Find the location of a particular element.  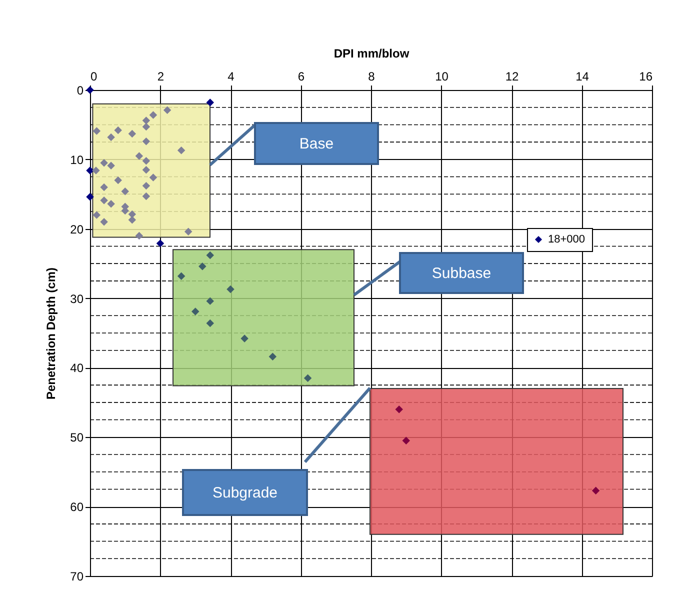

x-tick-label: 14 is located at coordinates (583, 77).